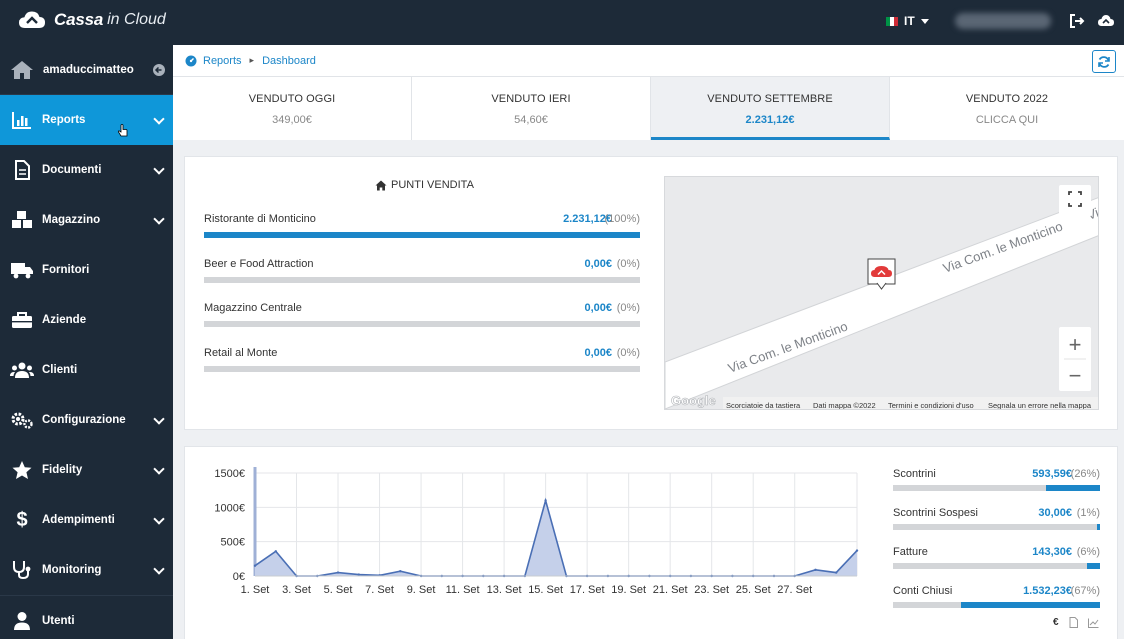 The image size is (1124, 639). Describe the element at coordinates (62, 470) in the screenshot. I see `sidebar-item-label: Fidelity` at that location.